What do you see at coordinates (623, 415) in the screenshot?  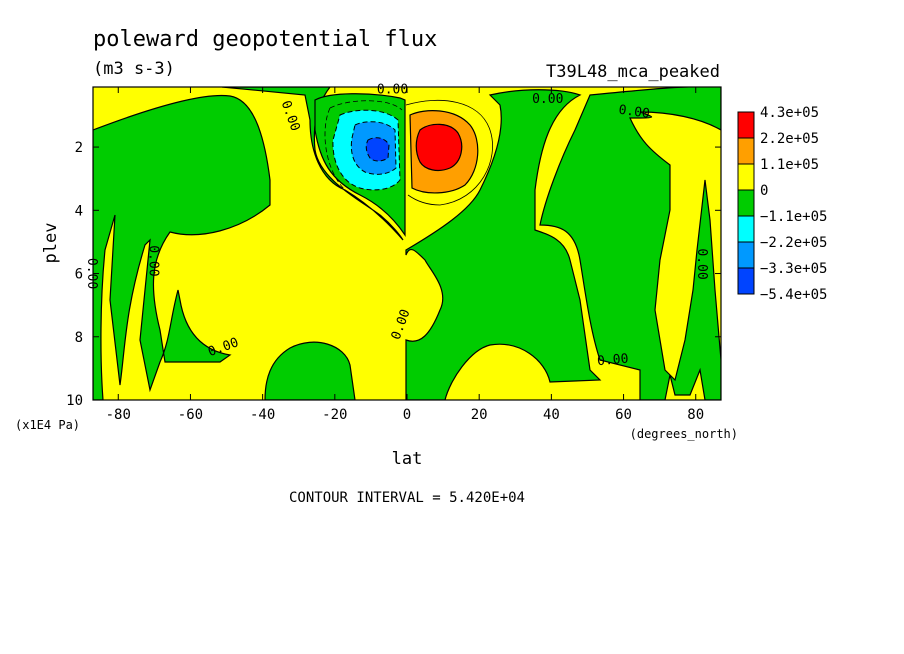 I see `x-tick-label: 60` at bounding box center [623, 415].